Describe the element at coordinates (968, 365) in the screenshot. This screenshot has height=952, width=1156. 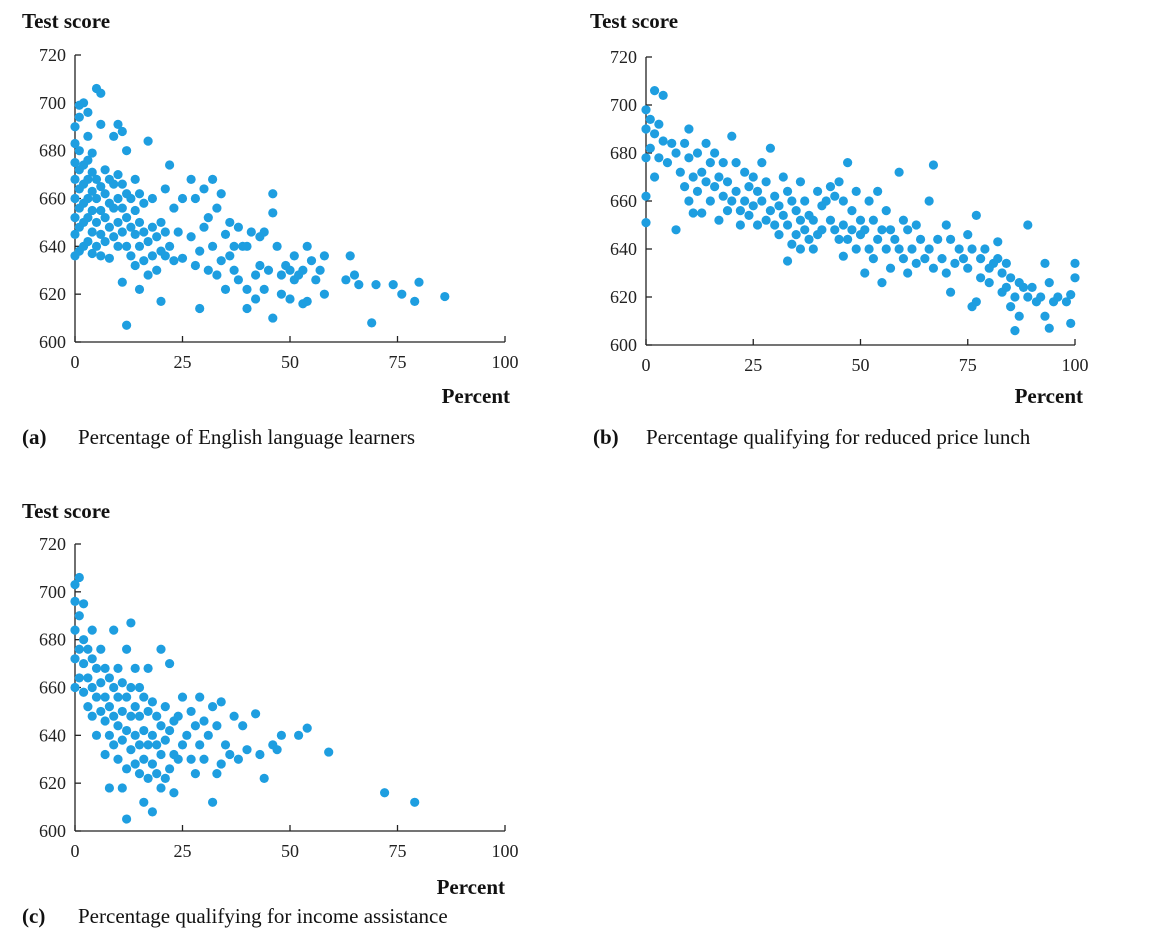
I see `panel-b-x-tick-label: 75` at that location.